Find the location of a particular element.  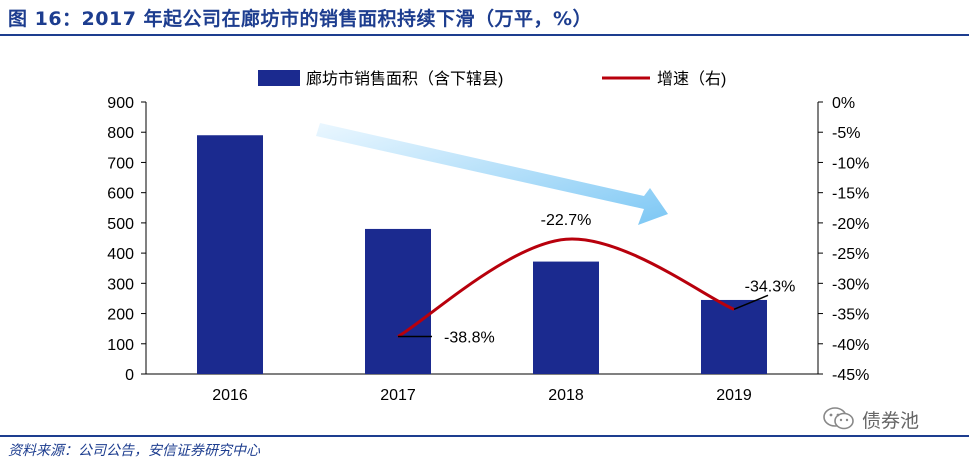

source-note: 资料来源：公司公告，安信证券研究中心 is located at coordinates (134, 451).